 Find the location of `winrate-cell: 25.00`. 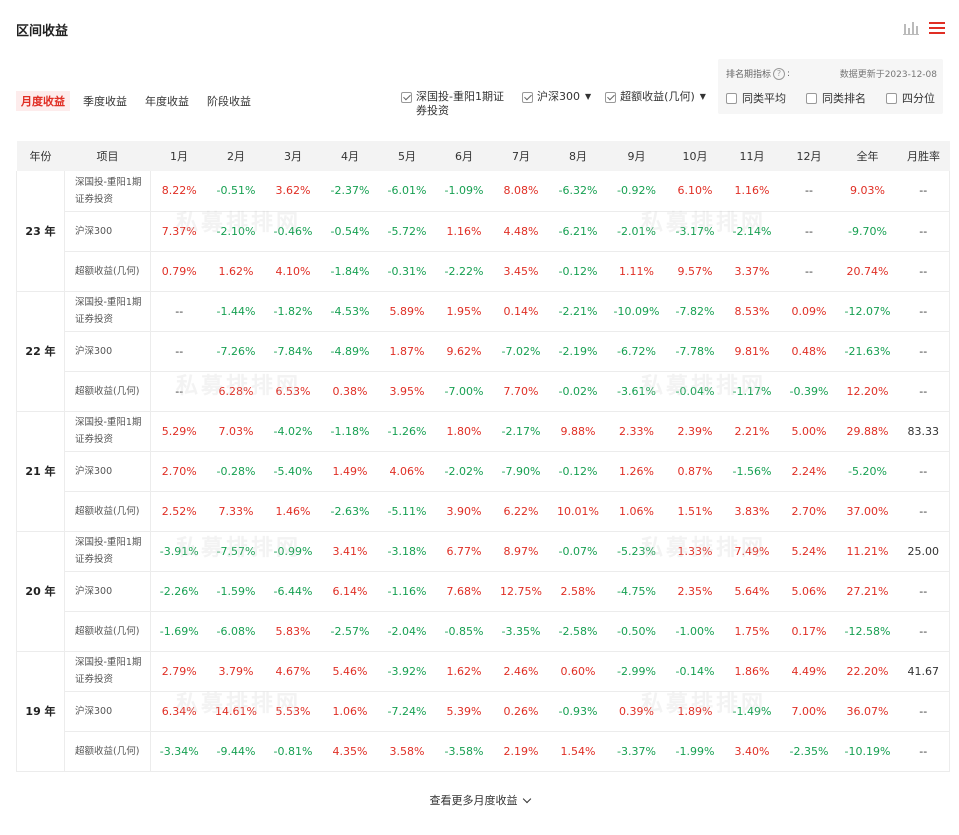

winrate-cell: 25.00 is located at coordinates (923, 551).